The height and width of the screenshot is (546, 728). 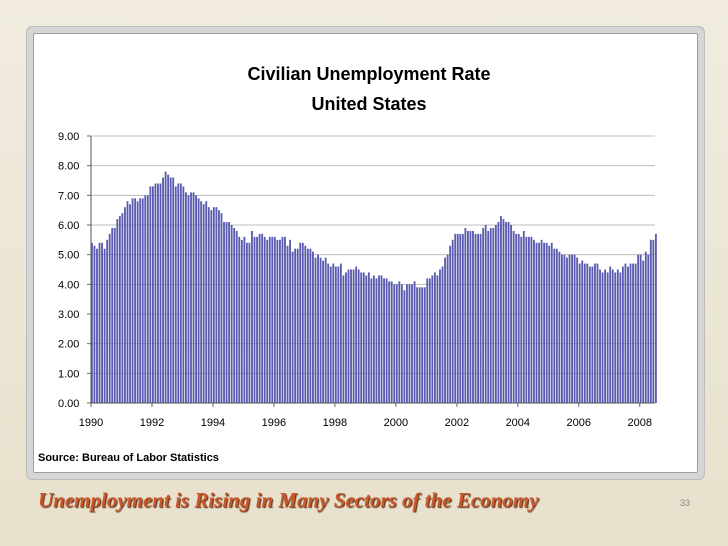 I want to click on x-tick-label: 1994, so click(x=213, y=423).